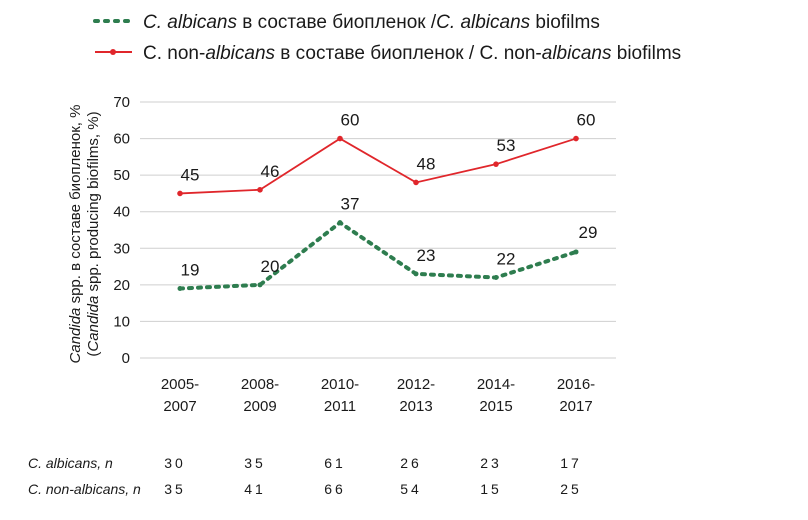 The width and height of the screenshot is (808, 520). Describe the element at coordinates (588, 232) in the screenshot. I see `data-label-albicans: 29` at that location.